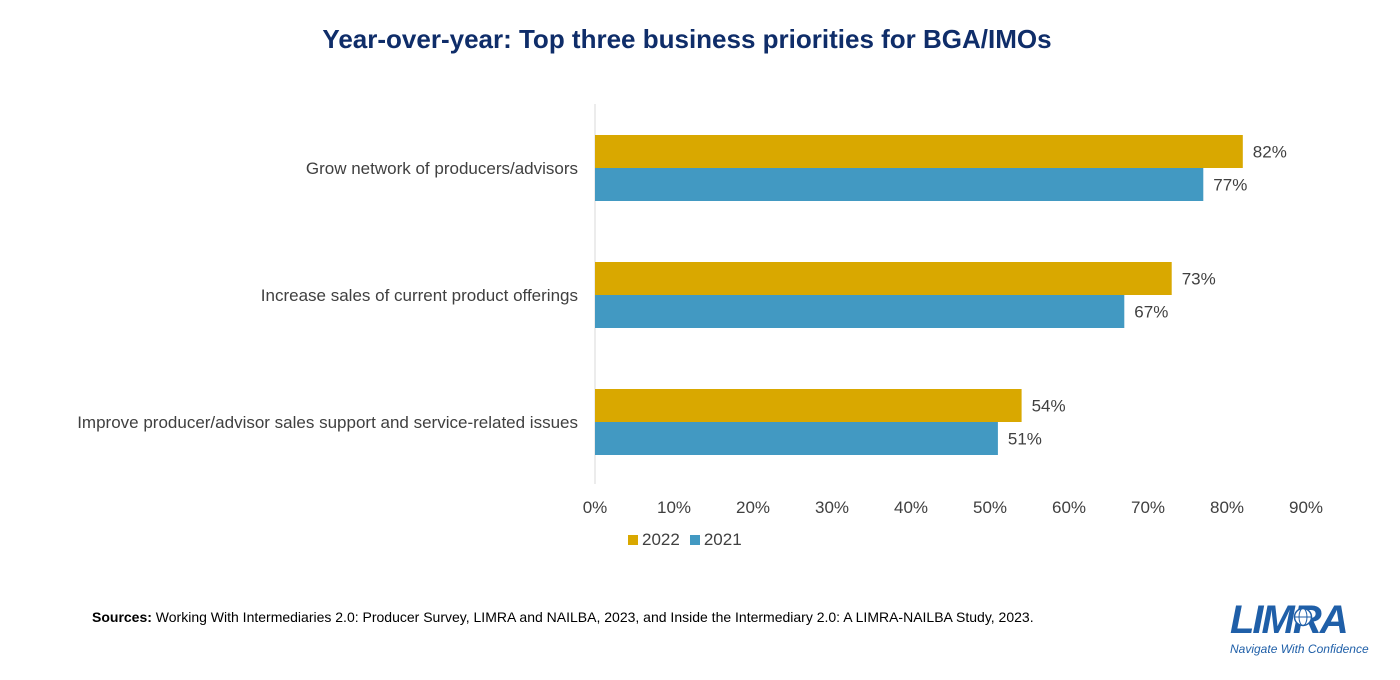  I want to click on legend-item-2022: 2022, so click(654, 540).